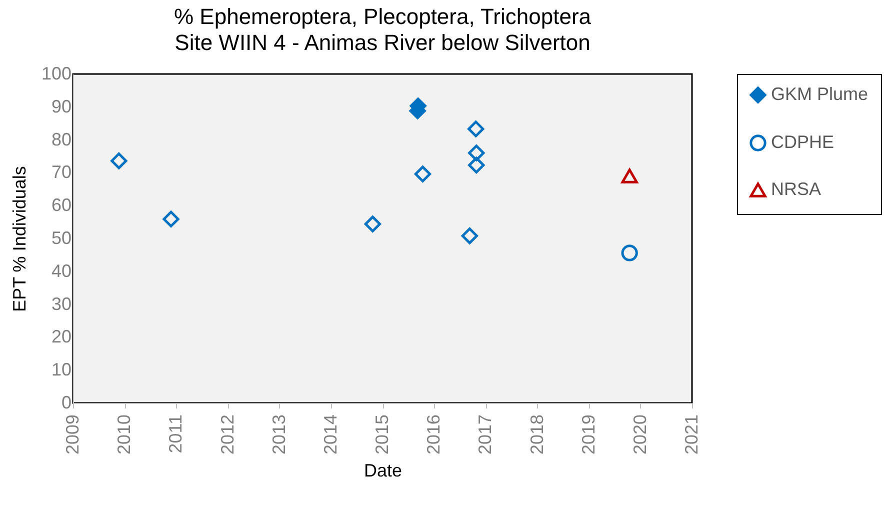 The height and width of the screenshot is (524, 892). I want to click on x-tick-label: 2015, so click(382, 434).